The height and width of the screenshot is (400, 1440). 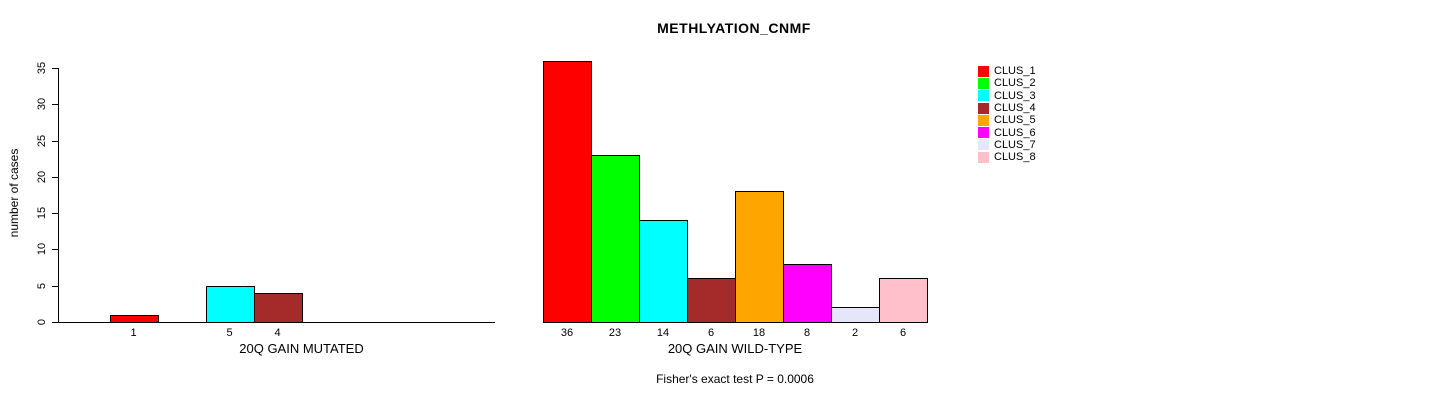 I want to click on x-axis-group-label: 20Q GAIN MUTATED, so click(x=301, y=348).